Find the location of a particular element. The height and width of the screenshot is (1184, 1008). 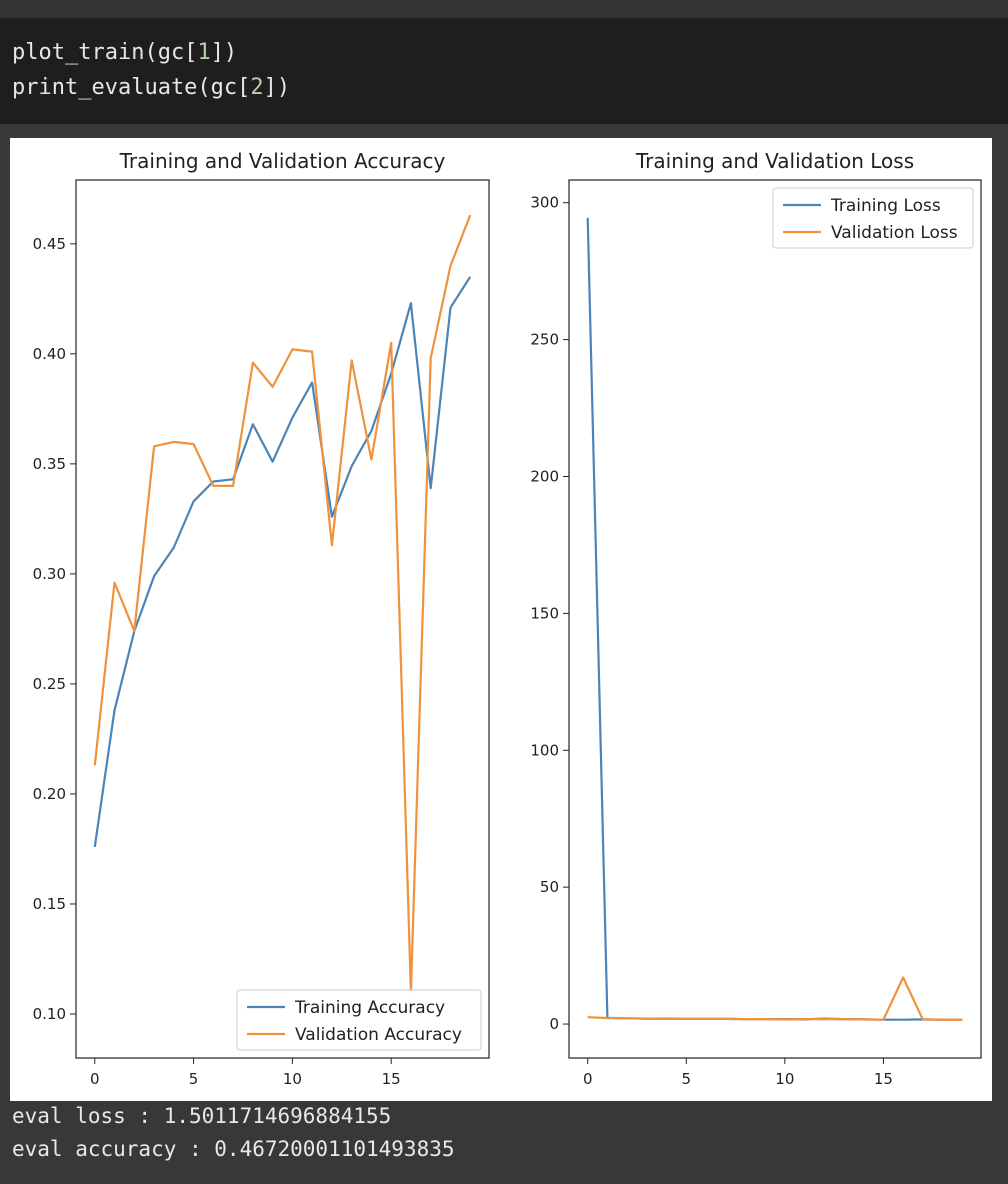

y-tick-label: 0.10 is located at coordinates (49, 1014).